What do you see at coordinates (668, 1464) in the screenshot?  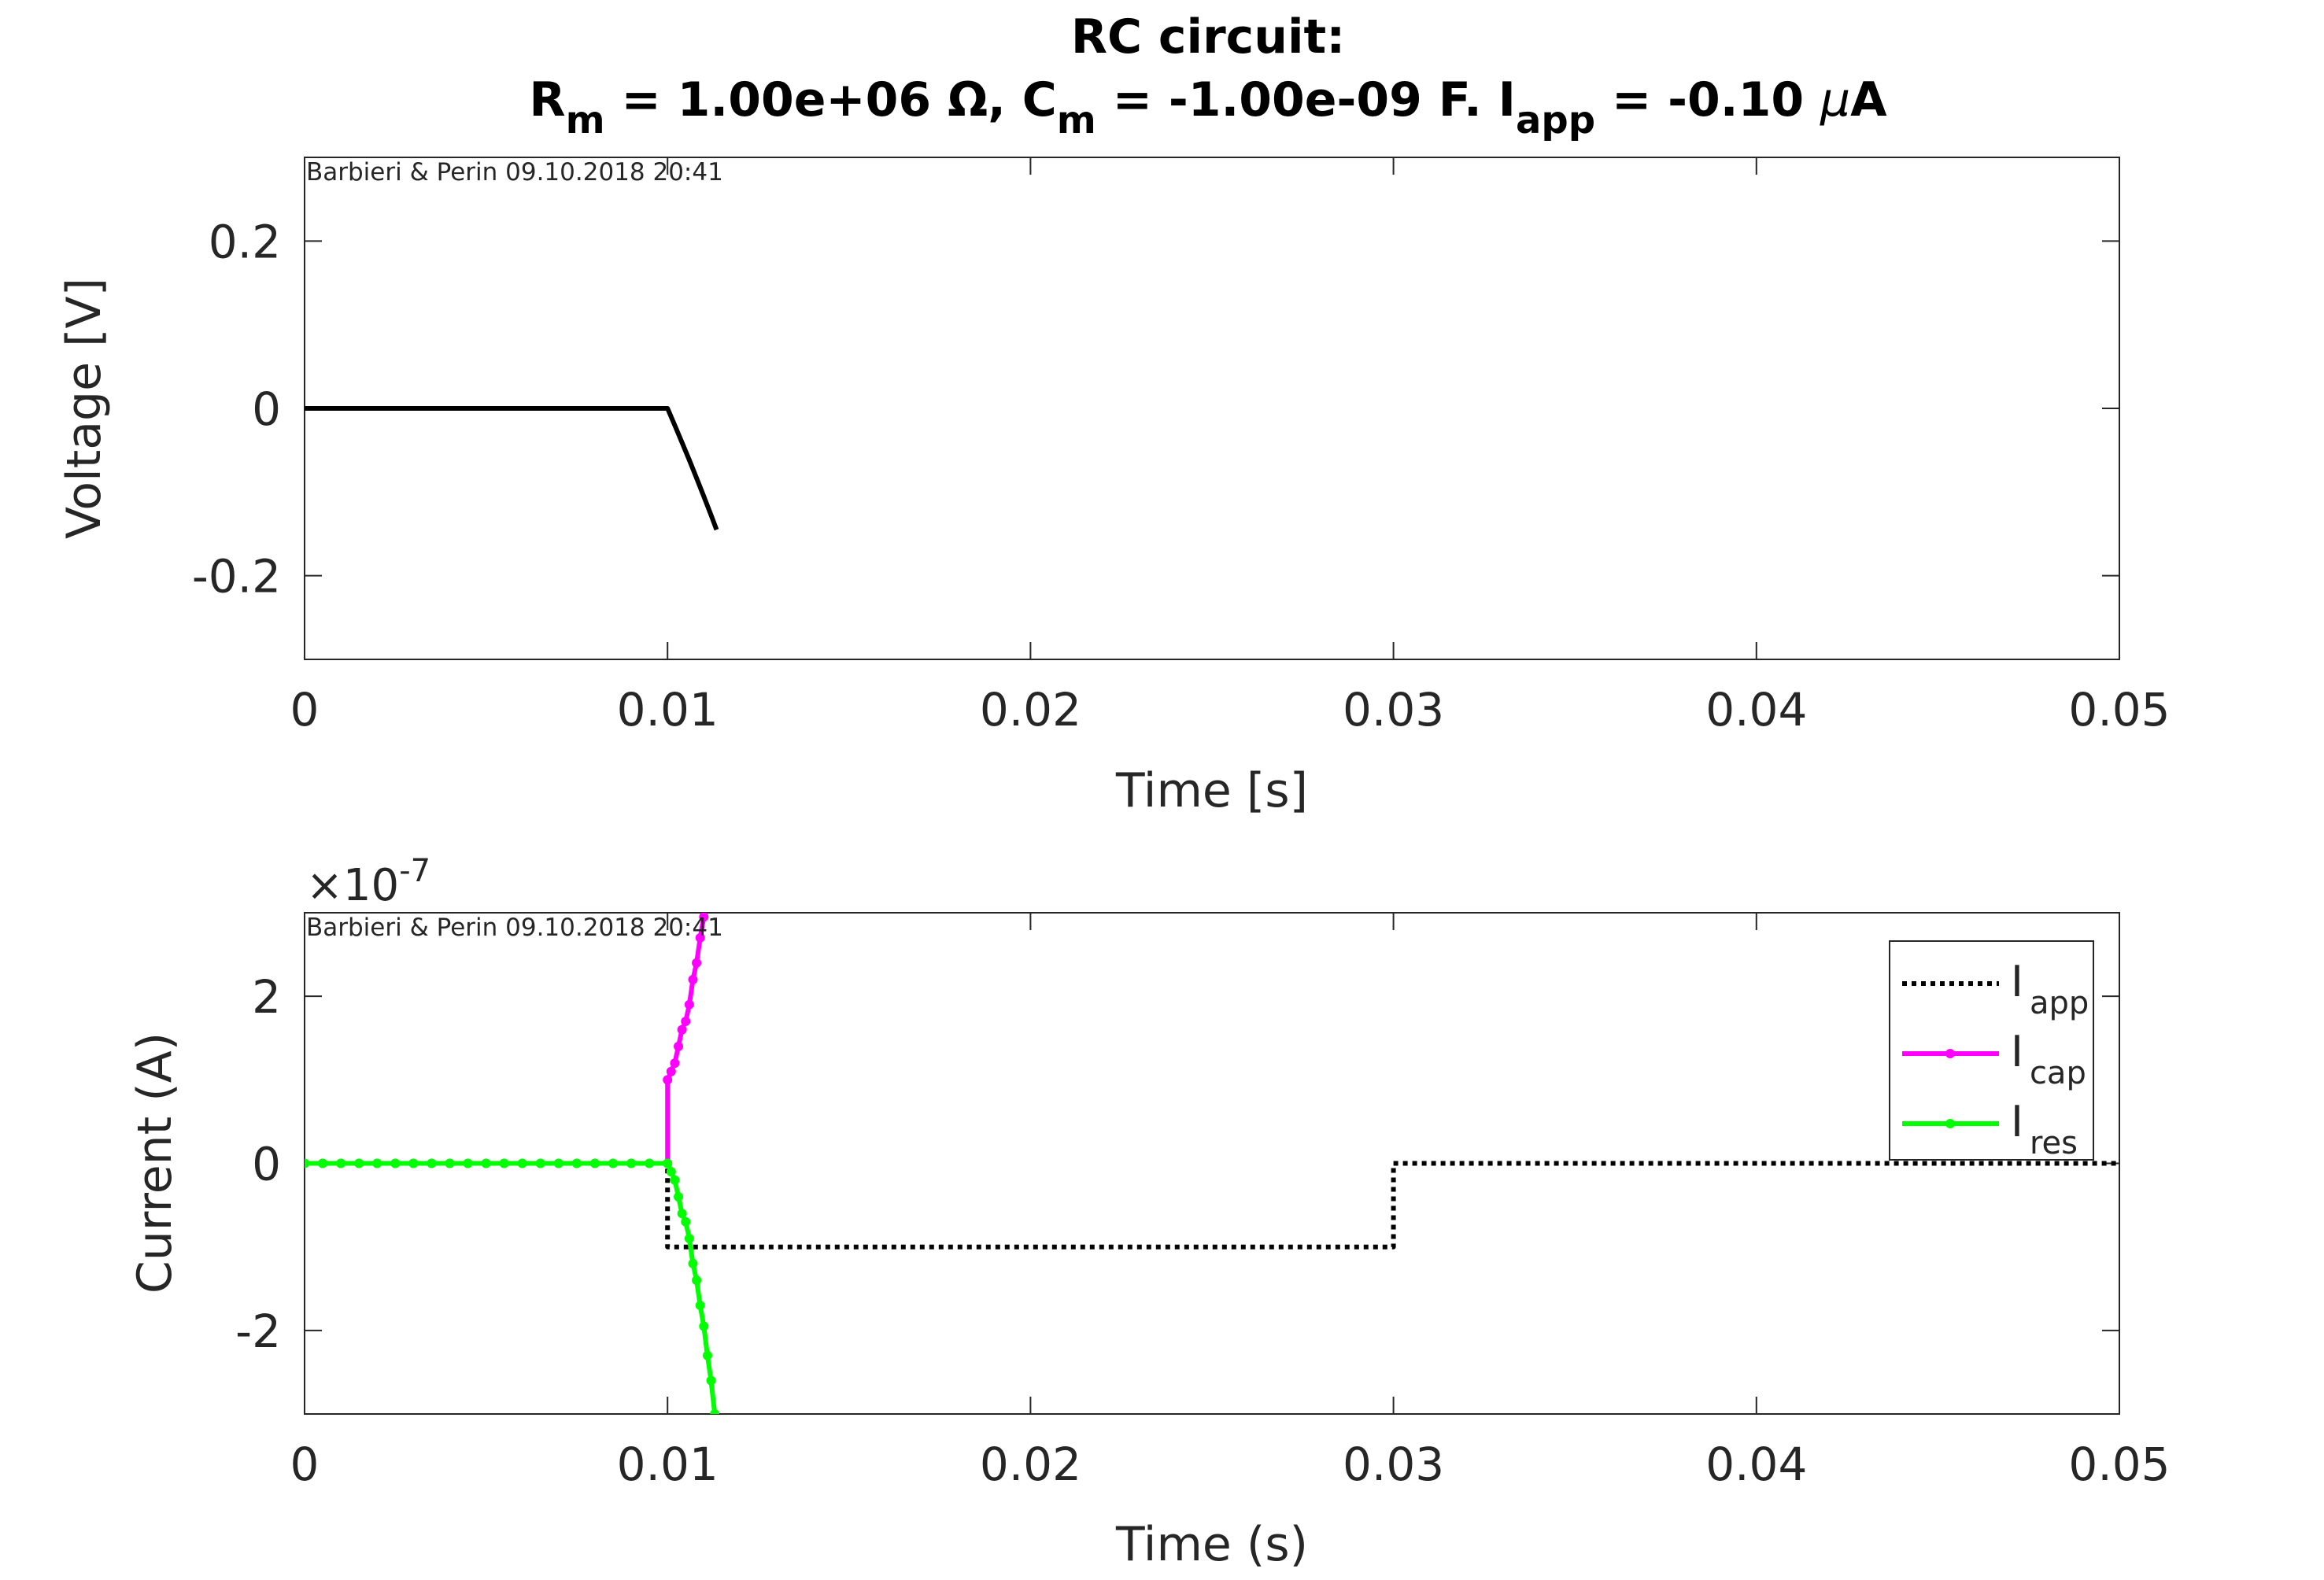 I see `current-x-tick-label: 0.01` at bounding box center [668, 1464].